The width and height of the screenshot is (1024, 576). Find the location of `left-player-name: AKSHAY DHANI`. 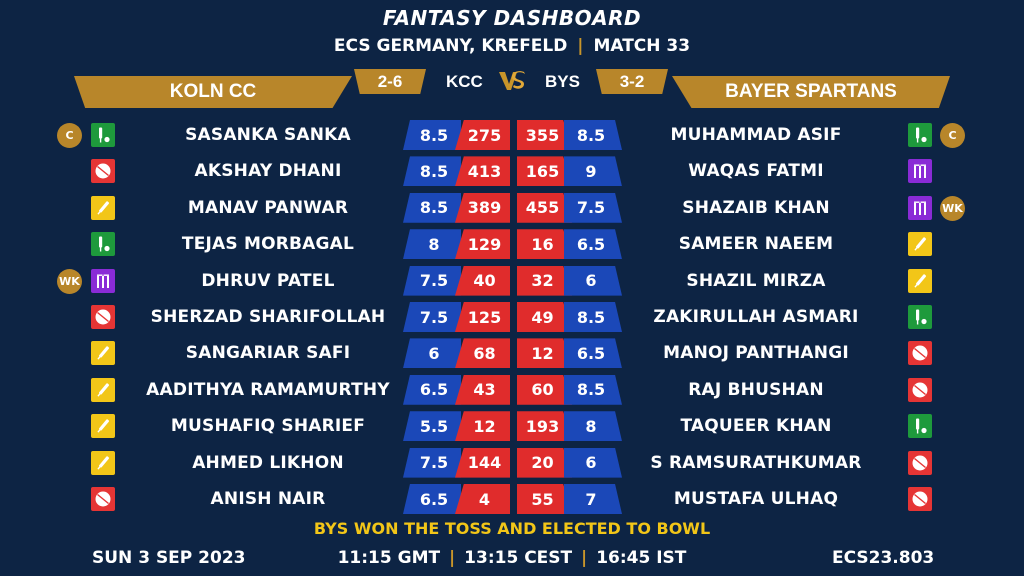

left-player-name: AKSHAY DHANI is located at coordinates (268, 171).